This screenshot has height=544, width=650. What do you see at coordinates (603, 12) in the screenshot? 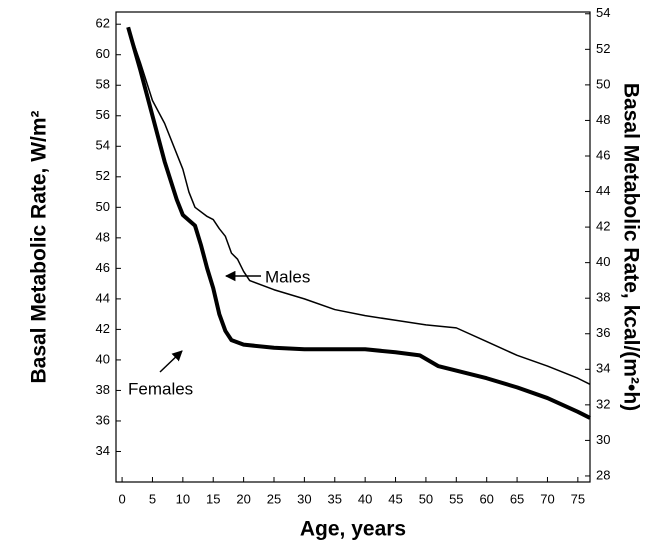
I see `y2-tick-label: 54` at bounding box center [603, 12].